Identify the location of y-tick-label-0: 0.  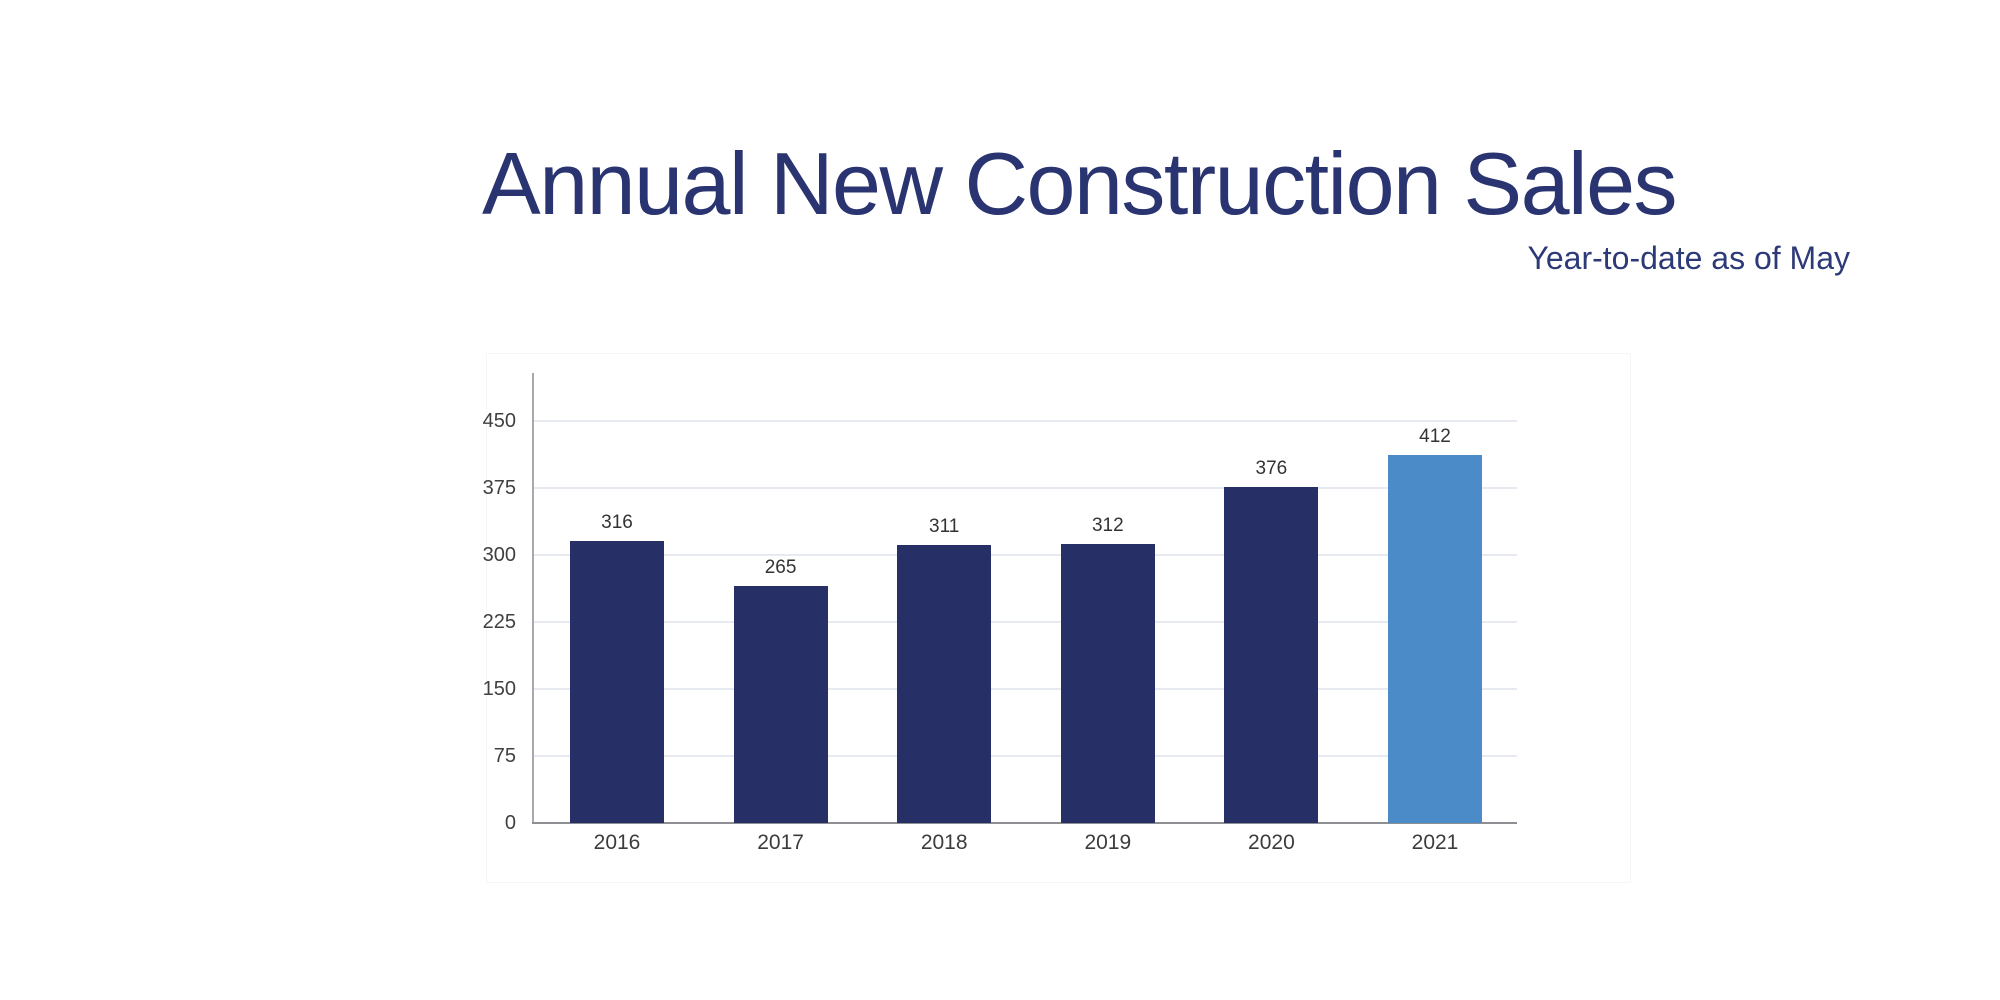
(510, 823).